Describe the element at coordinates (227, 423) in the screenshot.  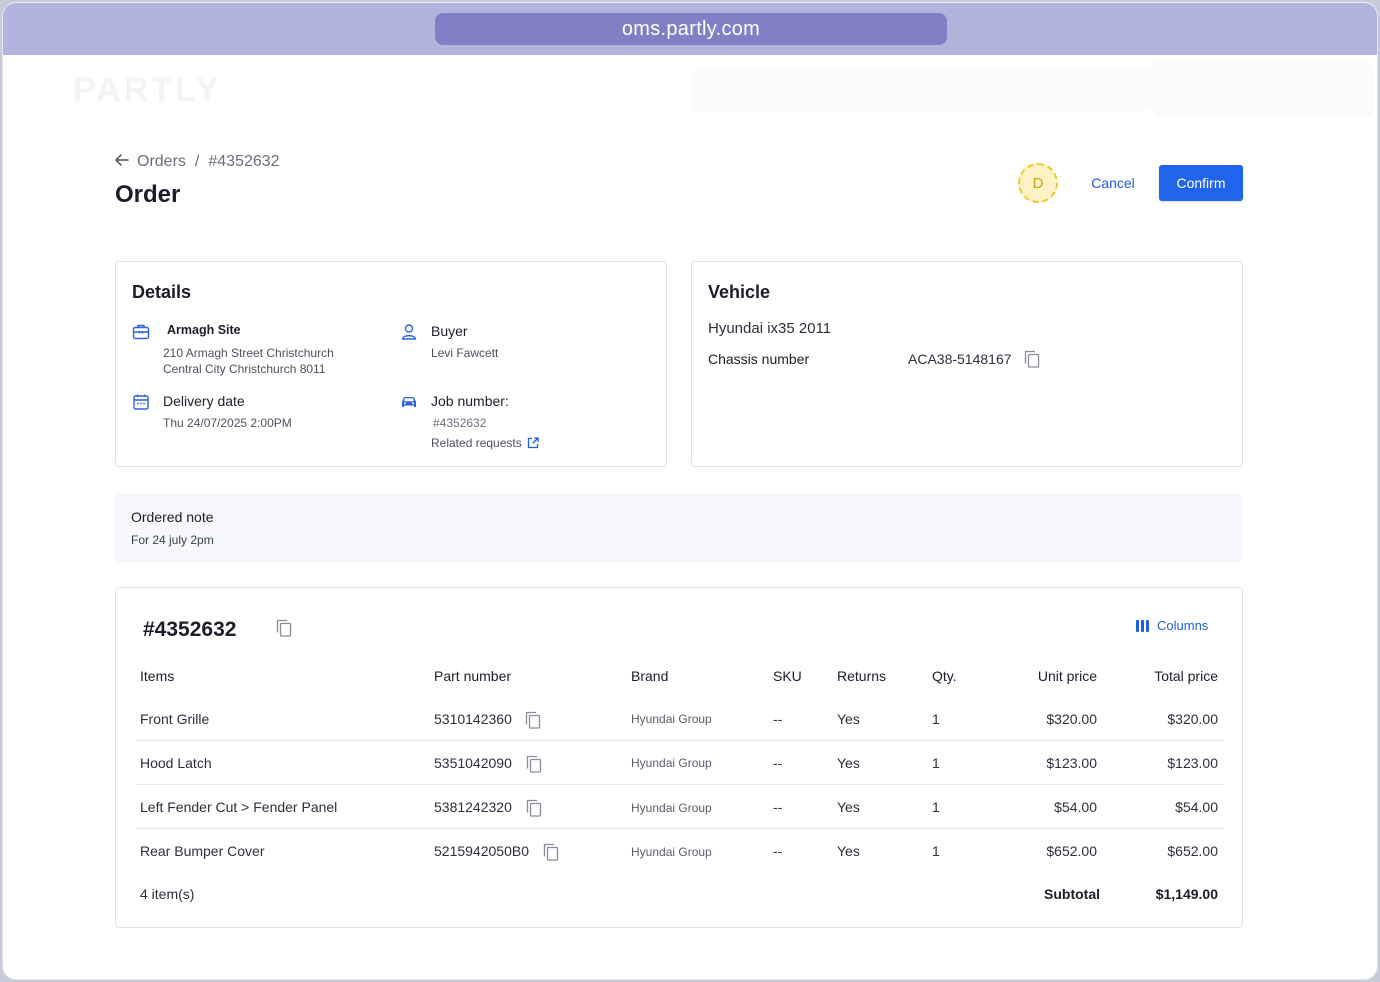
I see `delivery-value: Thu 24/07/2025 2:00PM` at that location.